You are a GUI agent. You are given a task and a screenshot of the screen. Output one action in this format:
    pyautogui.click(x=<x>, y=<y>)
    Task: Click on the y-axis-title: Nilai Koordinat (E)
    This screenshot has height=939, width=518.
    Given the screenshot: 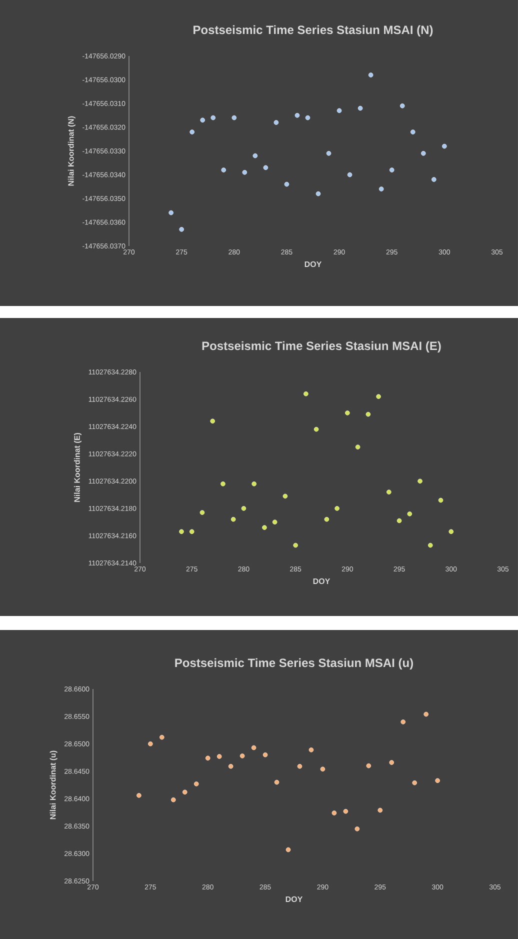 What is the action you would take?
    pyautogui.click(x=78, y=467)
    